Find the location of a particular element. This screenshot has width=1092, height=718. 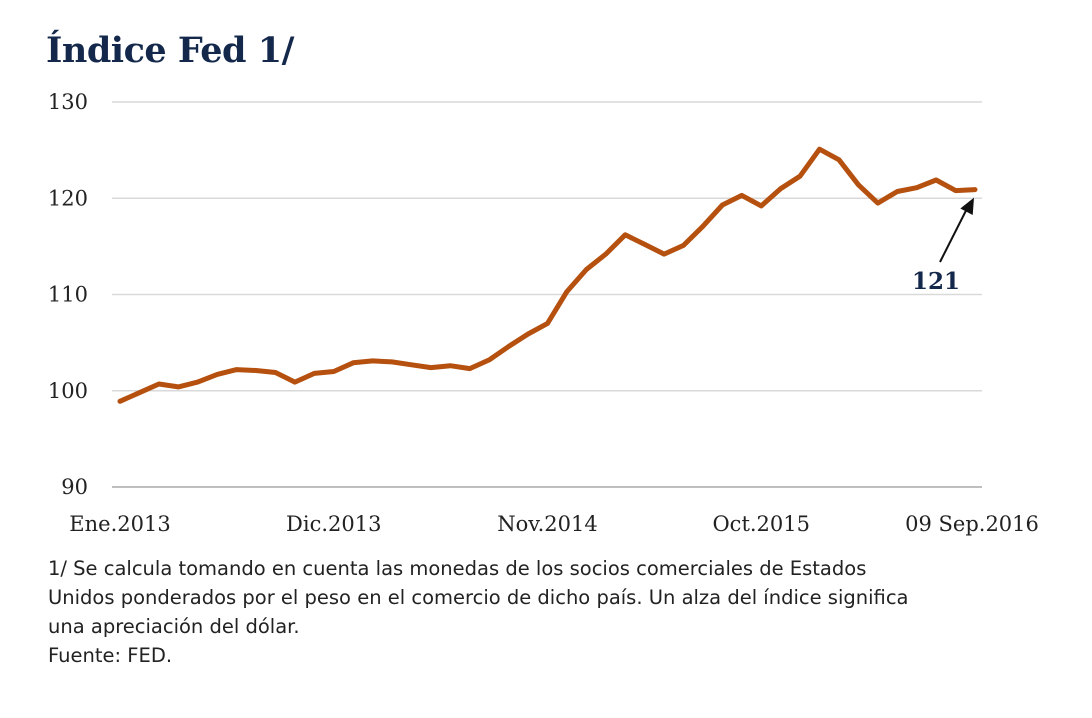

callout-arrow-shaft is located at coordinates (954, 234).